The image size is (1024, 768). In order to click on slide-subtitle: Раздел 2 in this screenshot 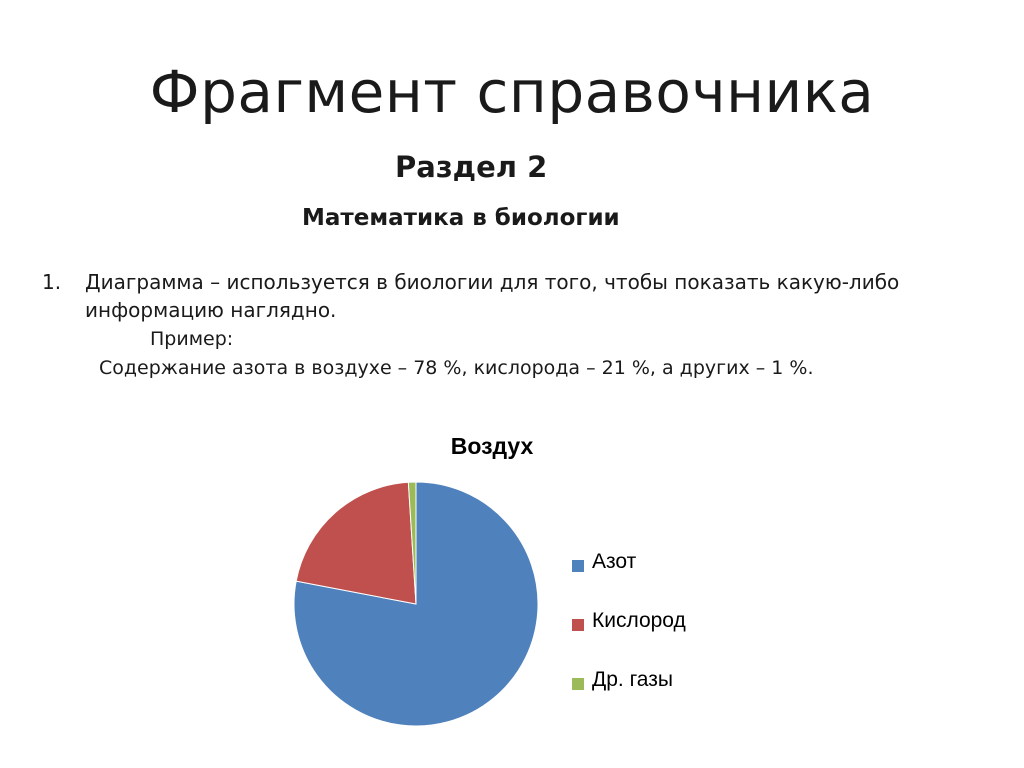, I will do `click(471, 167)`.